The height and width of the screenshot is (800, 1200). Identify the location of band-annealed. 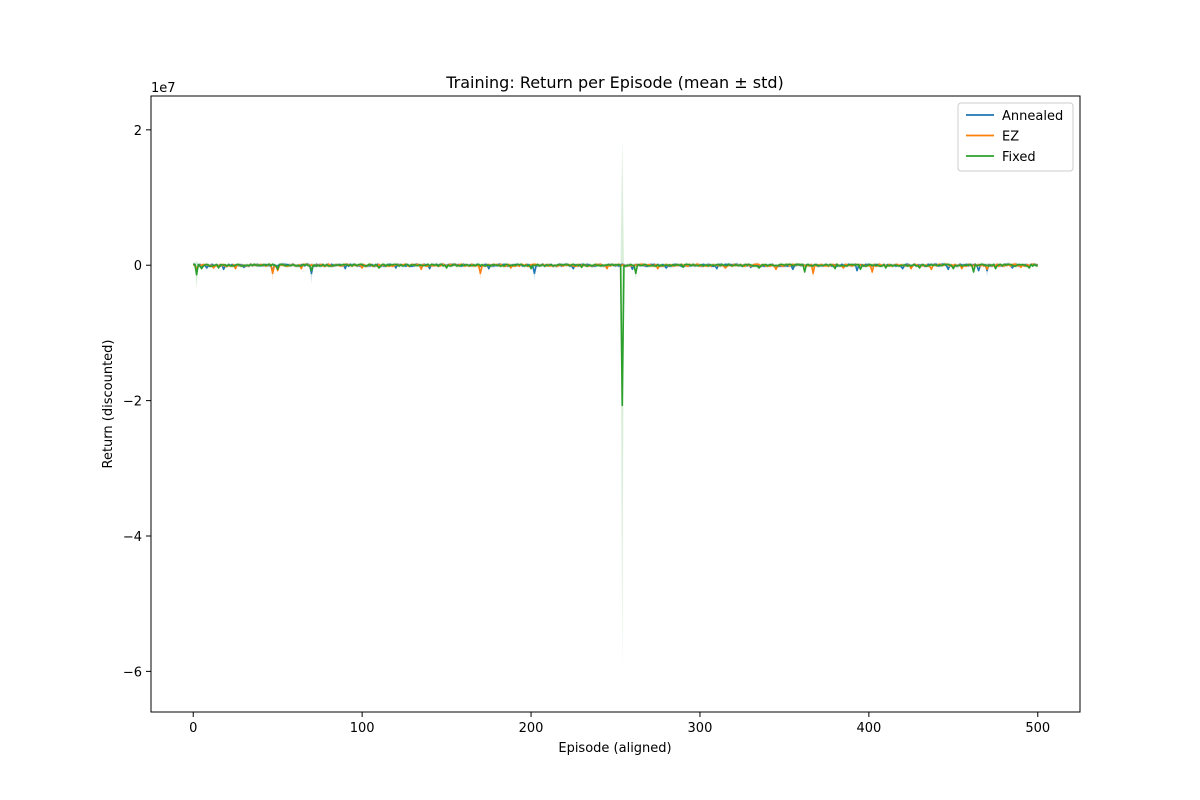
(615, 273).